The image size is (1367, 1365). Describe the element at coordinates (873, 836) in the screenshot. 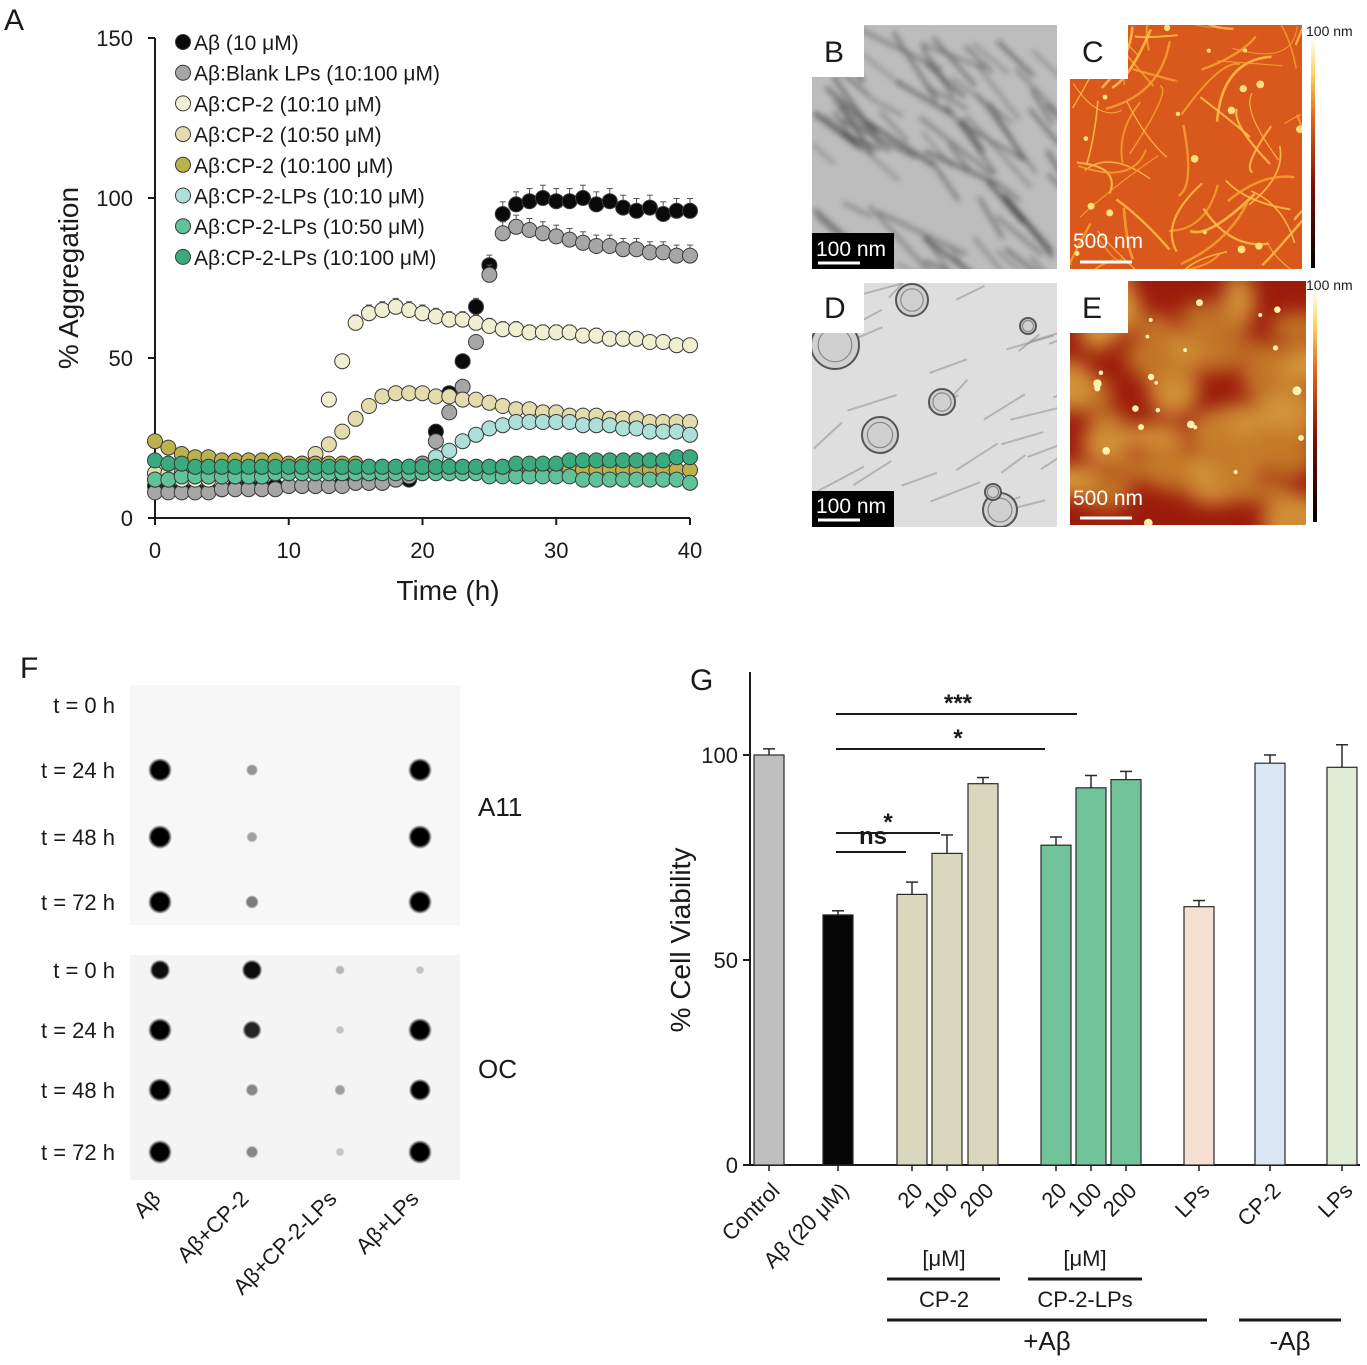

I see `g-significance-label: ns` at that location.